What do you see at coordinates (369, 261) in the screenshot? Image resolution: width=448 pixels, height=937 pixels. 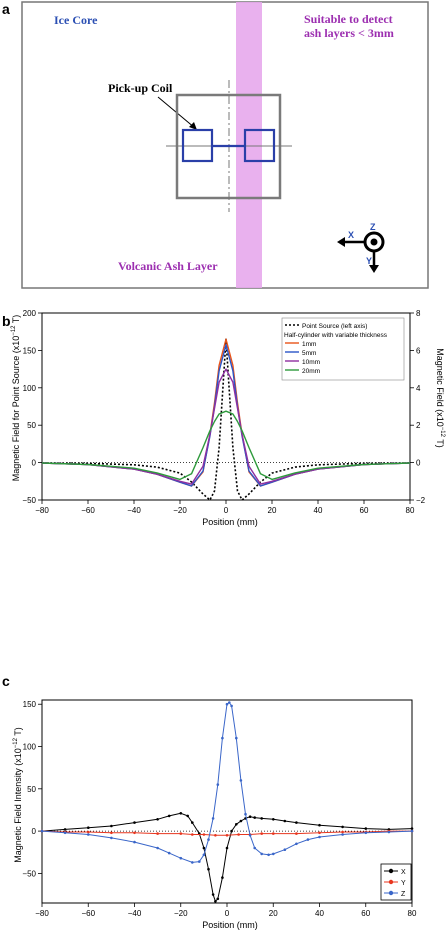 I see `y-axis-label: Y` at bounding box center [369, 261].